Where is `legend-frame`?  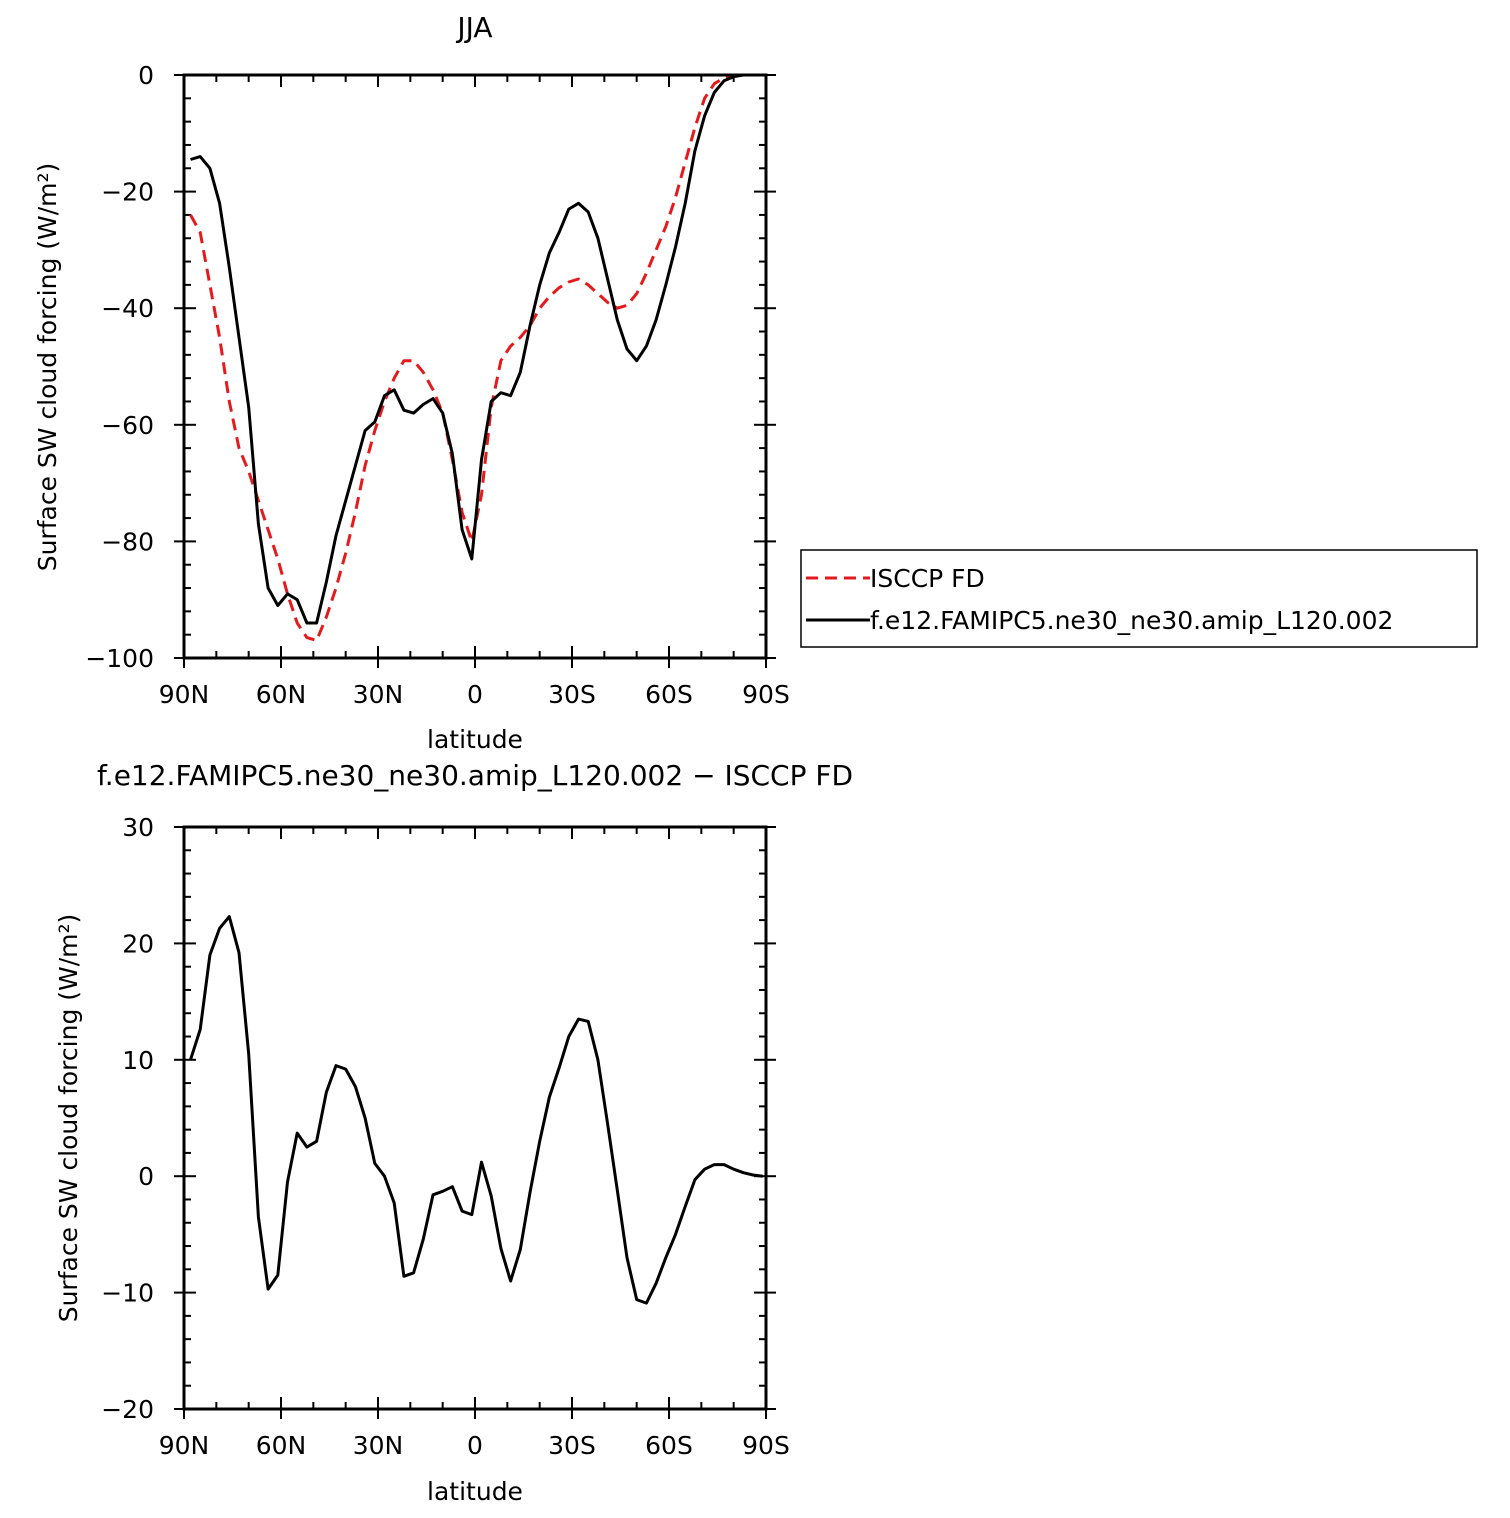 legend-frame is located at coordinates (1139, 598).